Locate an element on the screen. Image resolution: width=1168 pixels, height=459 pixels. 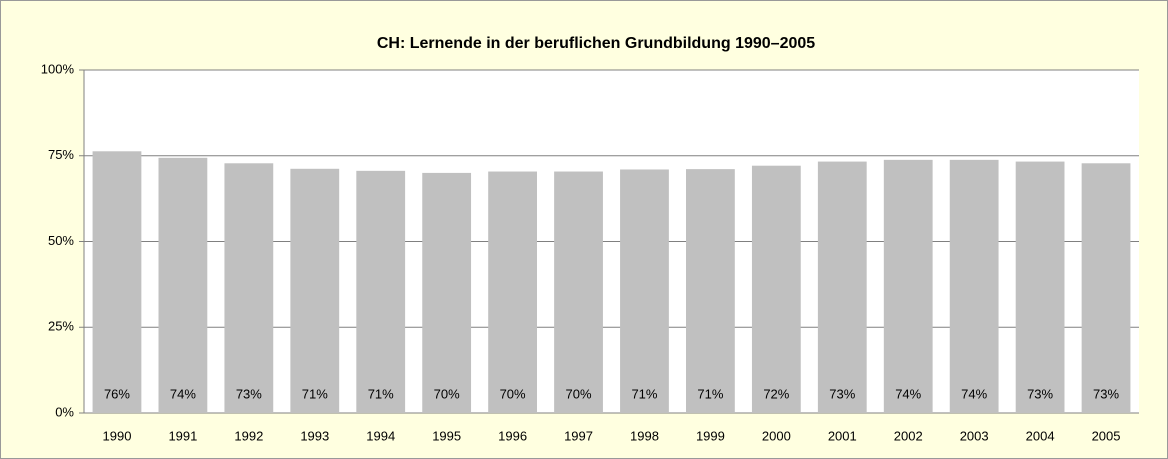
x-tick-label: 1990 is located at coordinates (117, 435).